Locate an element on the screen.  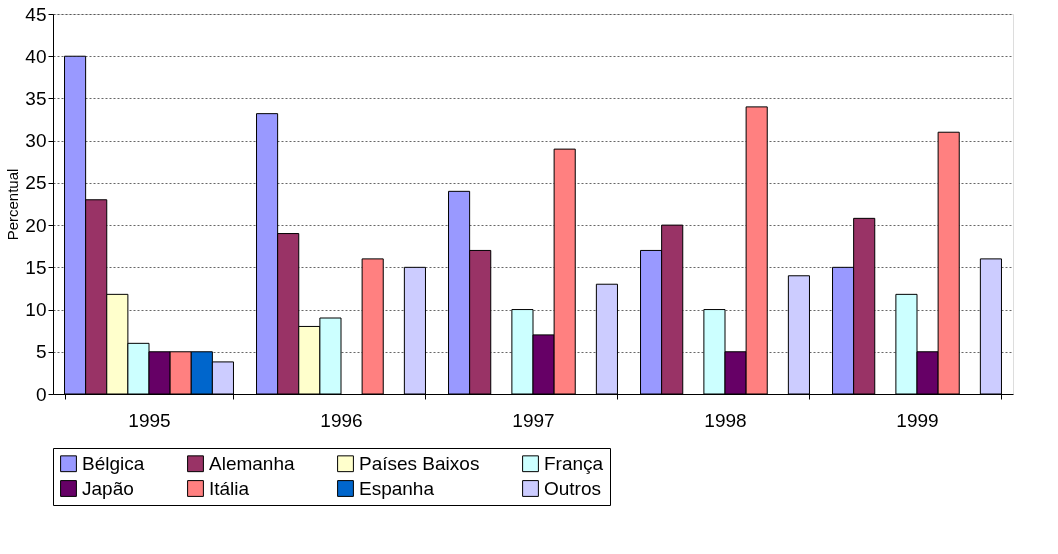
y-tick-label: 40 is located at coordinates (36, 56).